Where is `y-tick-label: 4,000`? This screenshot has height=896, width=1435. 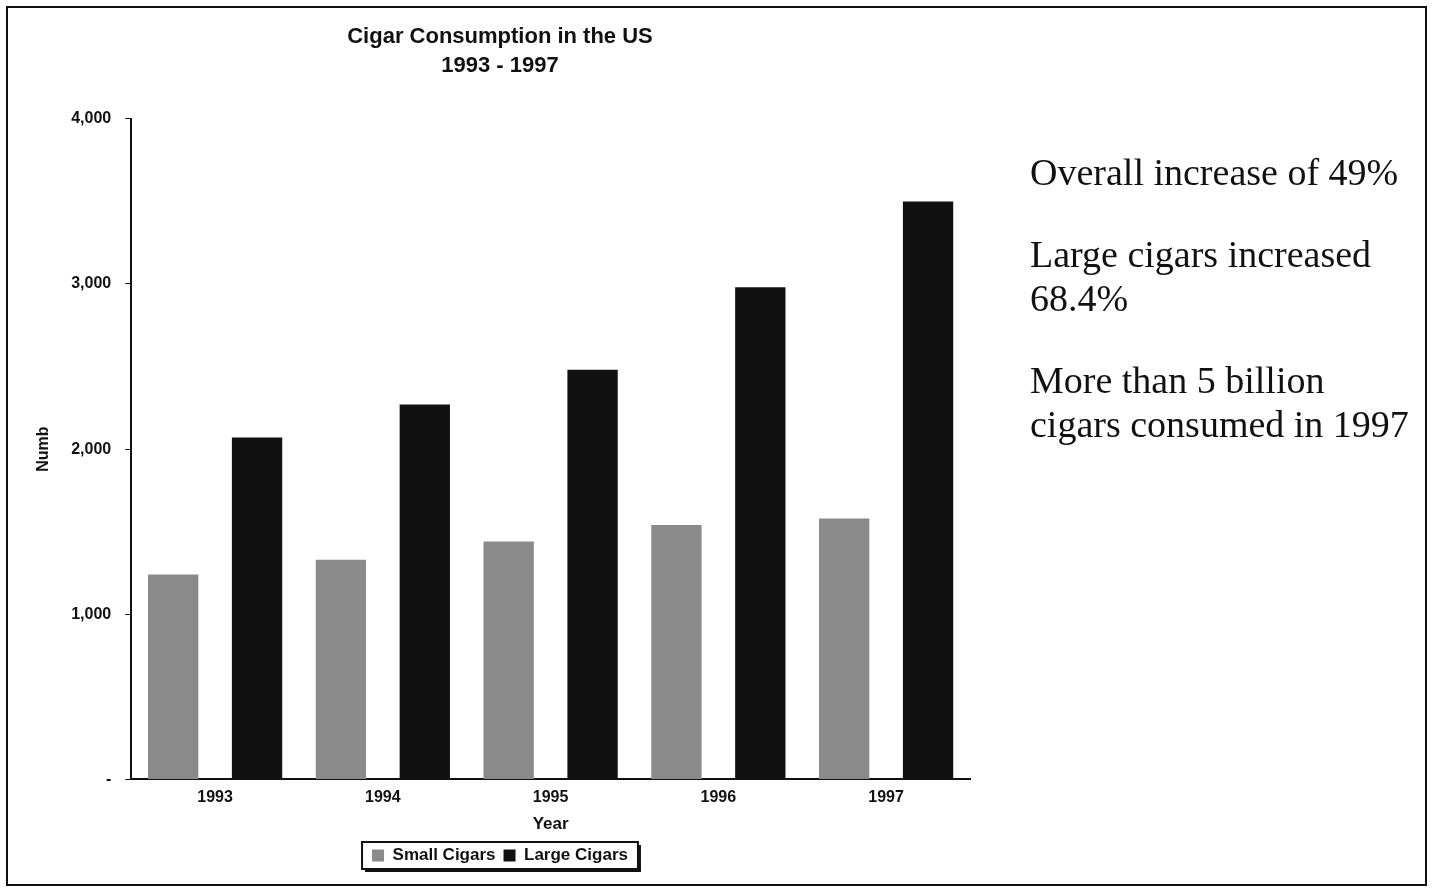
y-tick-label: 4,000 is located at coordinates (91, 118).